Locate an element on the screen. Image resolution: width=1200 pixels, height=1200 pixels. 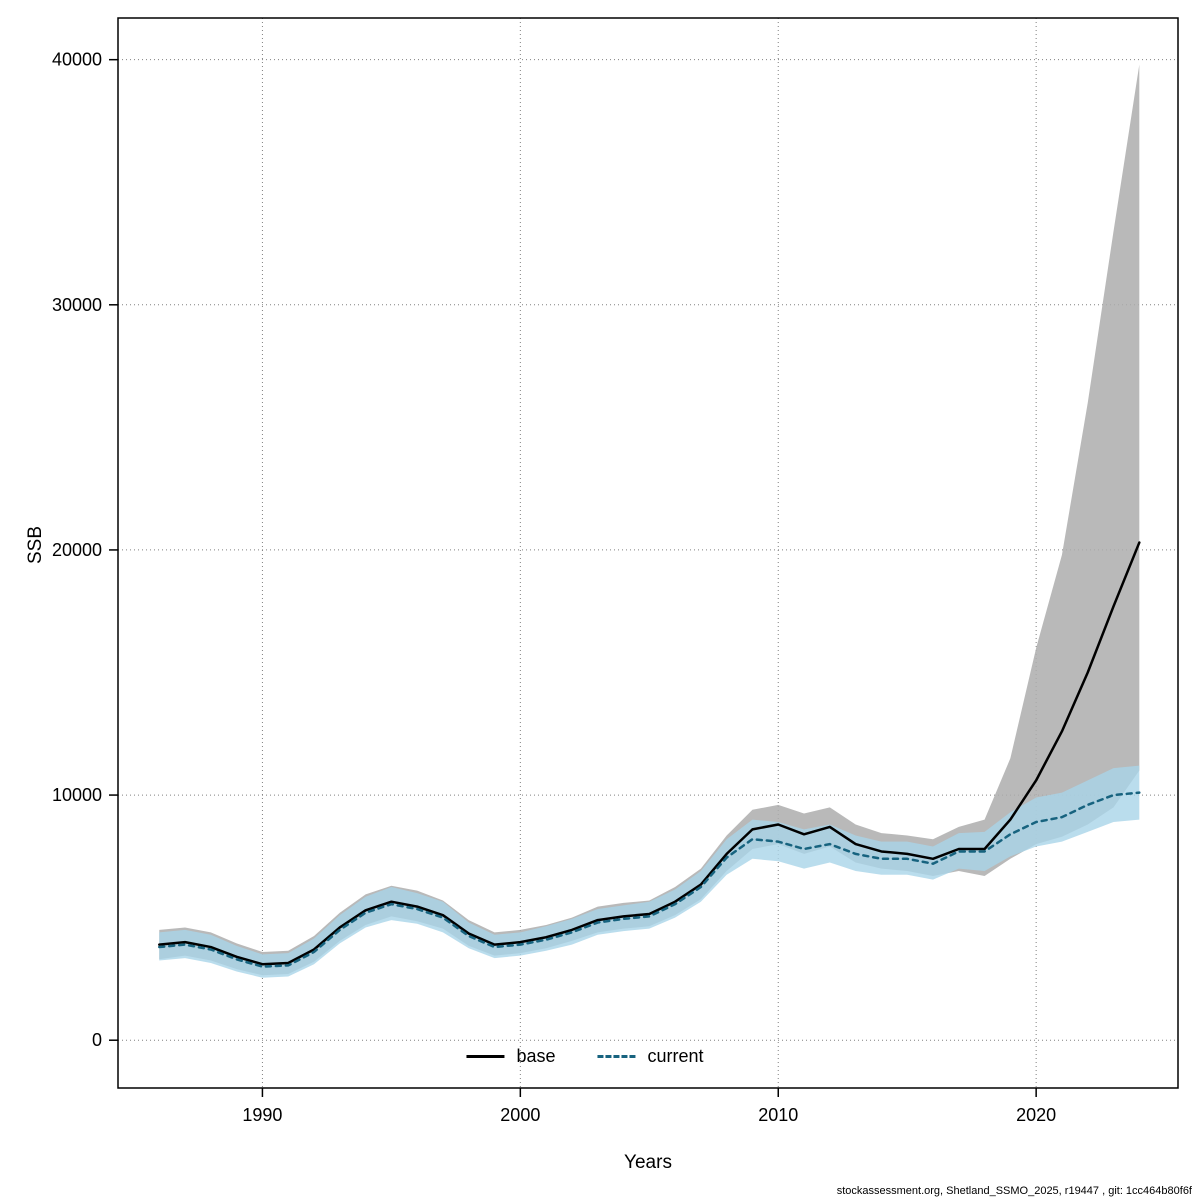
y-tick-label: 30000 is located at coordinates (77, 305).